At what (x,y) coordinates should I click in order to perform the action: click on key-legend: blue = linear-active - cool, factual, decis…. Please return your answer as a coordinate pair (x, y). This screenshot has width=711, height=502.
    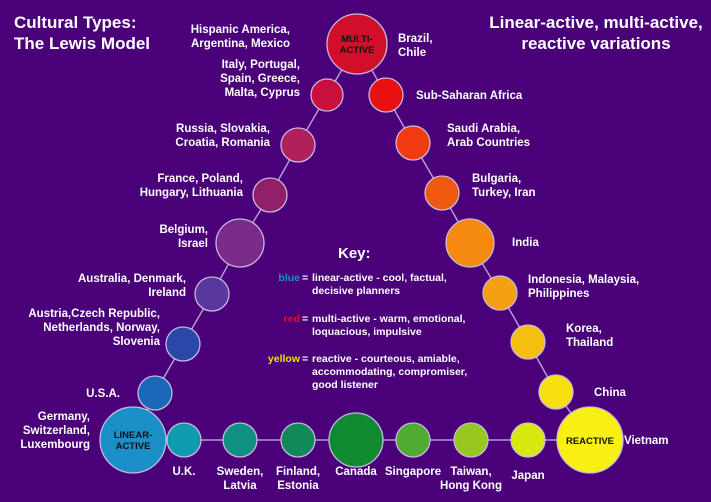
    Looking at the image, I should click on (367, 331).